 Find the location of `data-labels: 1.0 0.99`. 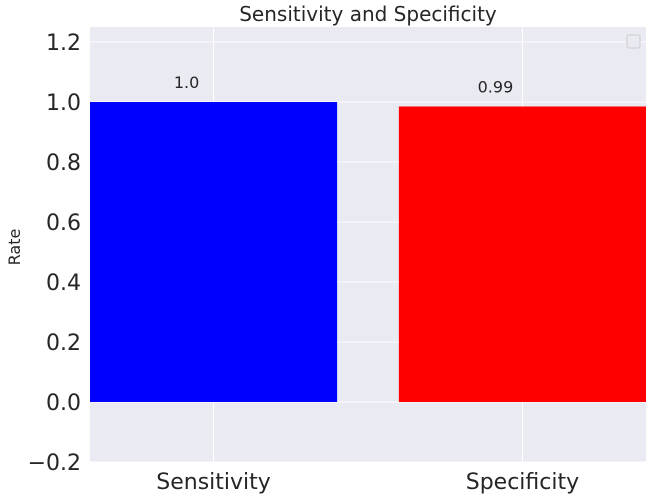

data-labels: 1.0 0.99 is located at coordinates (343, 85).